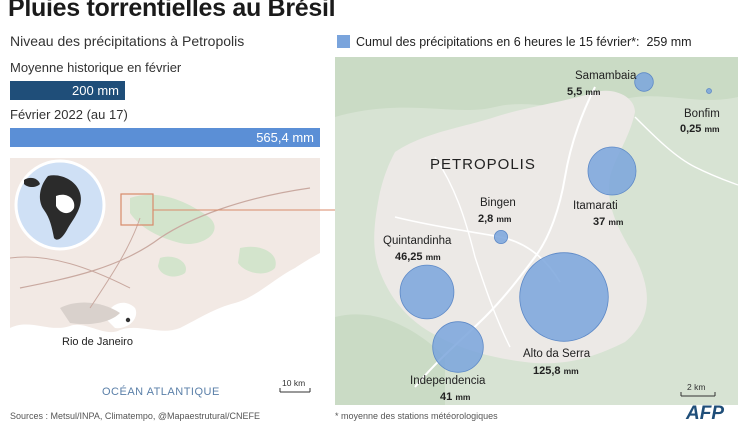 The image size is (749, 425). What do you see at coordinates (161, 391) in the screenshot?
I see `ocean-label: OCÉAN ATLANTIQUE` at bounding box center [161, 391].